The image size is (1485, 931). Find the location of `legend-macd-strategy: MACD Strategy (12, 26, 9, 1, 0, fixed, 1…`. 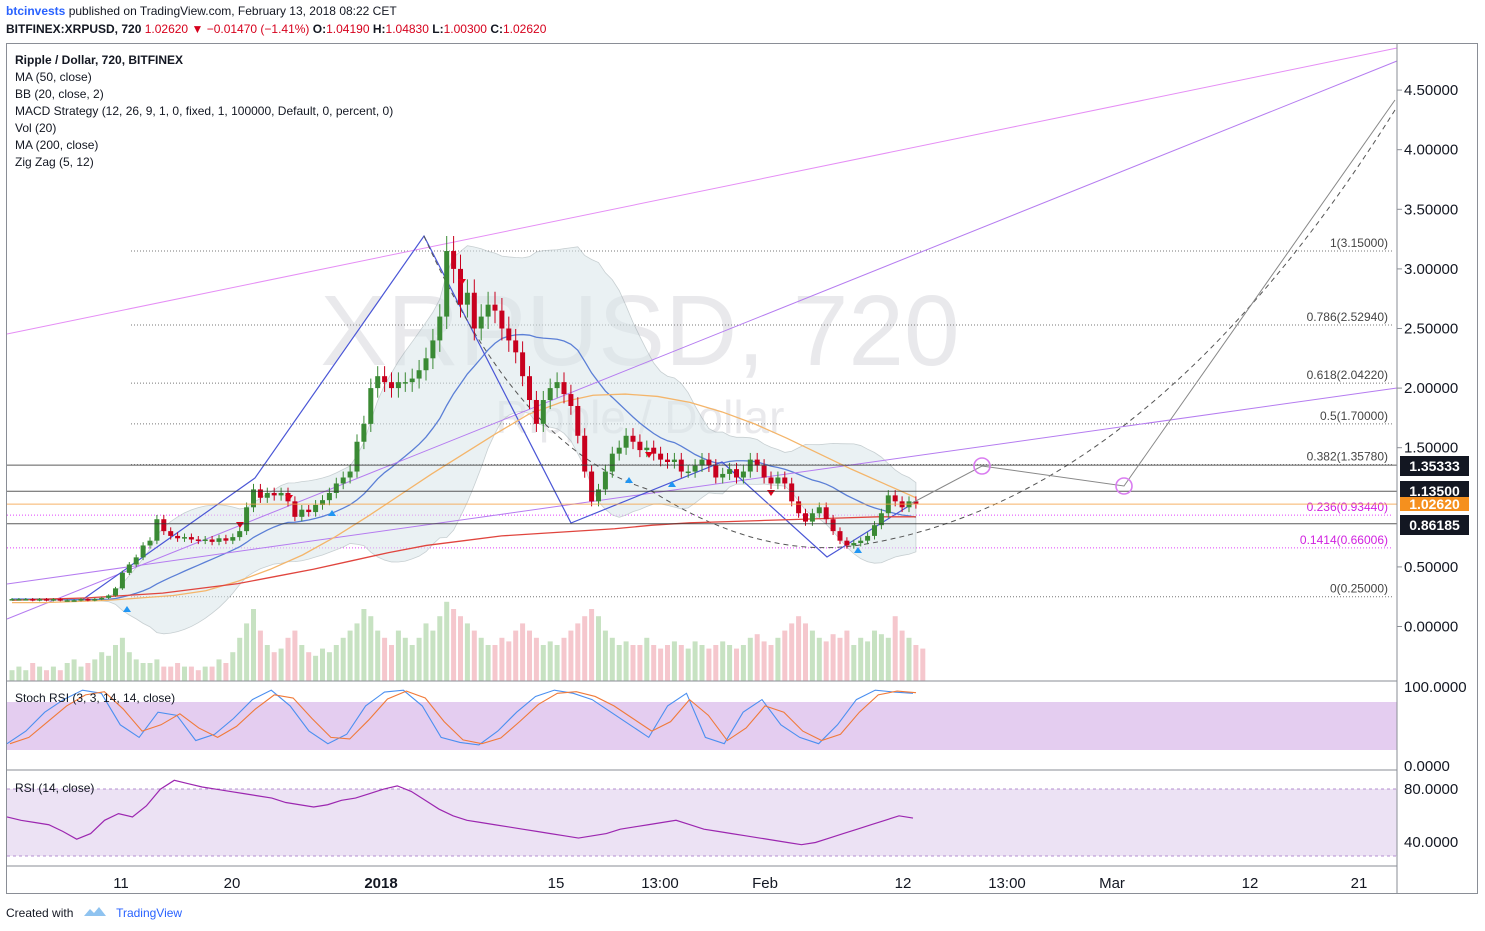

legend-macd-strategy: MACD Strategy (12, 26, 9, 1, 0, fixed, 1… is located at coordinates (204, 111).